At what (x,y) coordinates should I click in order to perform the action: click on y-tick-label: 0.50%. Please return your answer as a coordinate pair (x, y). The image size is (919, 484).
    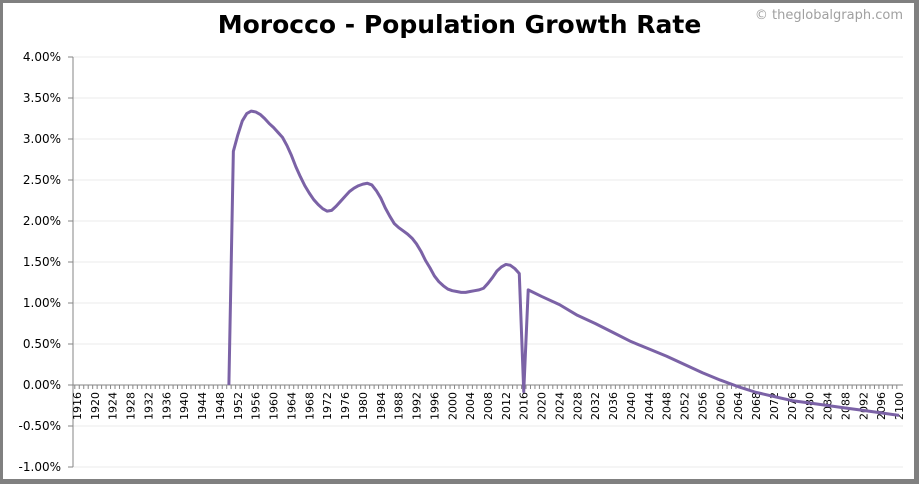
    Looking at the image, I should click on (42, 344).